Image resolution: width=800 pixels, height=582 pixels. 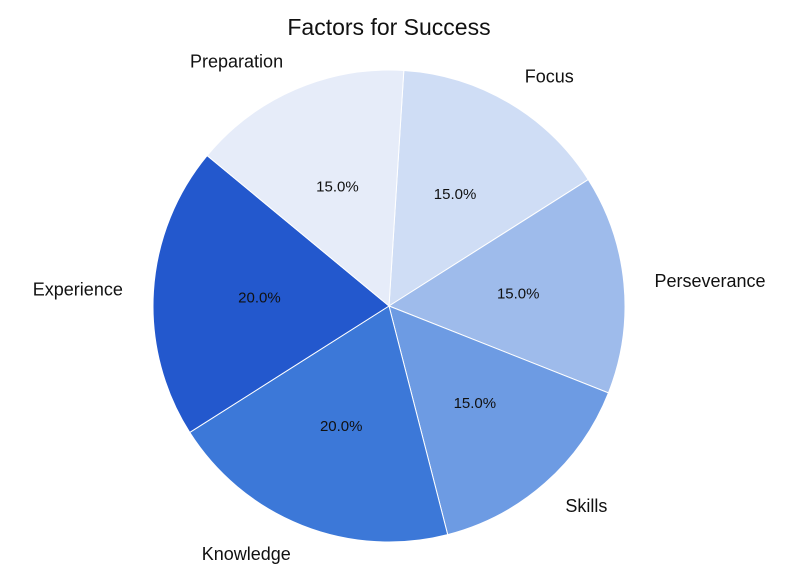 What do you see at coordinates (337, 186) in the screenshot?
I see `percentage-label-preparation: 15.0%` at bounding box center [337, 186].